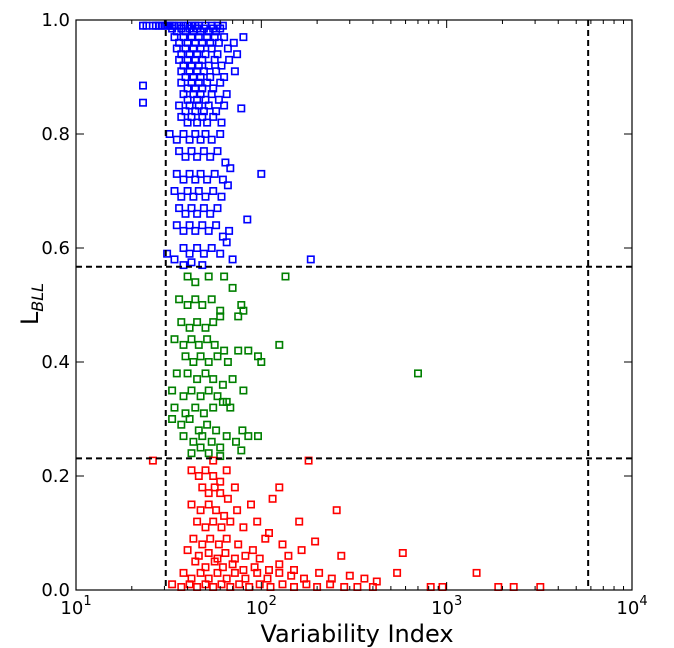 The width and height of the screenshot is (674, 648). Describe the element at coordinates (87, 601) in the screenshot. I see `x-tick-label-exponent: 1` at that location.